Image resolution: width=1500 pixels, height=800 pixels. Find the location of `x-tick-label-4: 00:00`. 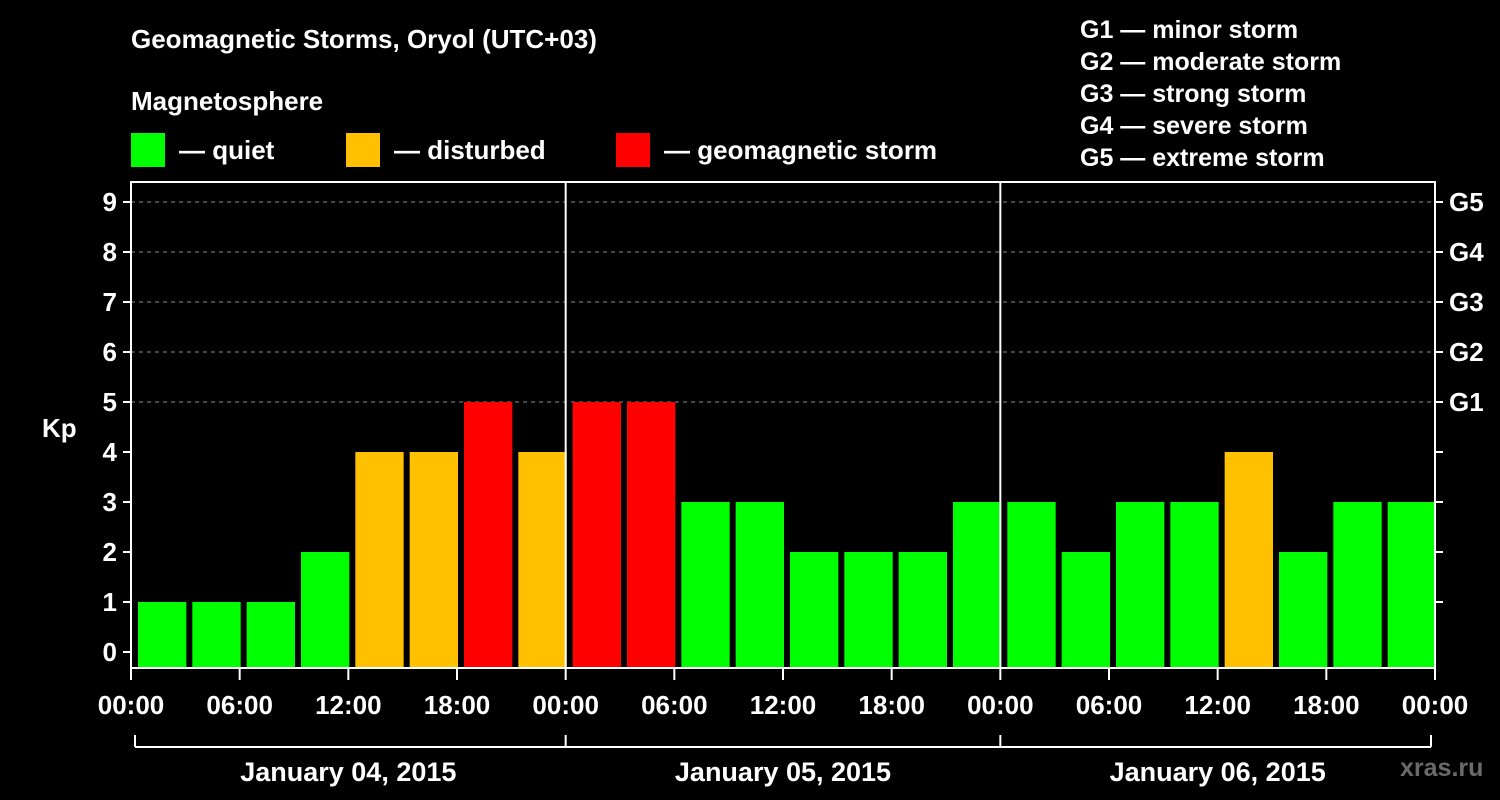

x-tick-label-4: 00:00 is located at coordinates (565, 705).